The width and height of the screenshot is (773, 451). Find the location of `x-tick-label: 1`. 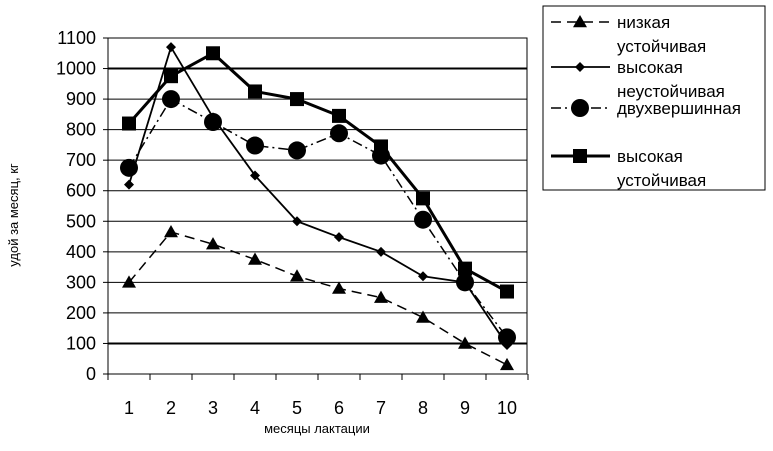

x-tick-label: 1 is located at coordinates (129, 408).